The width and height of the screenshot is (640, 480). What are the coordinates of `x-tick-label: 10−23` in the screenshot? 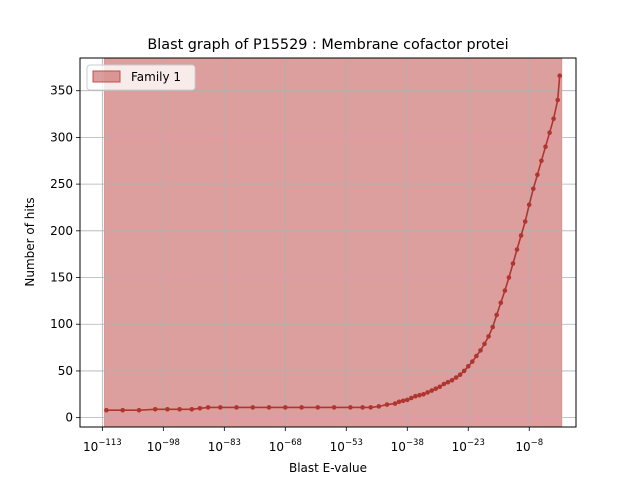 It's located at (468, 446).